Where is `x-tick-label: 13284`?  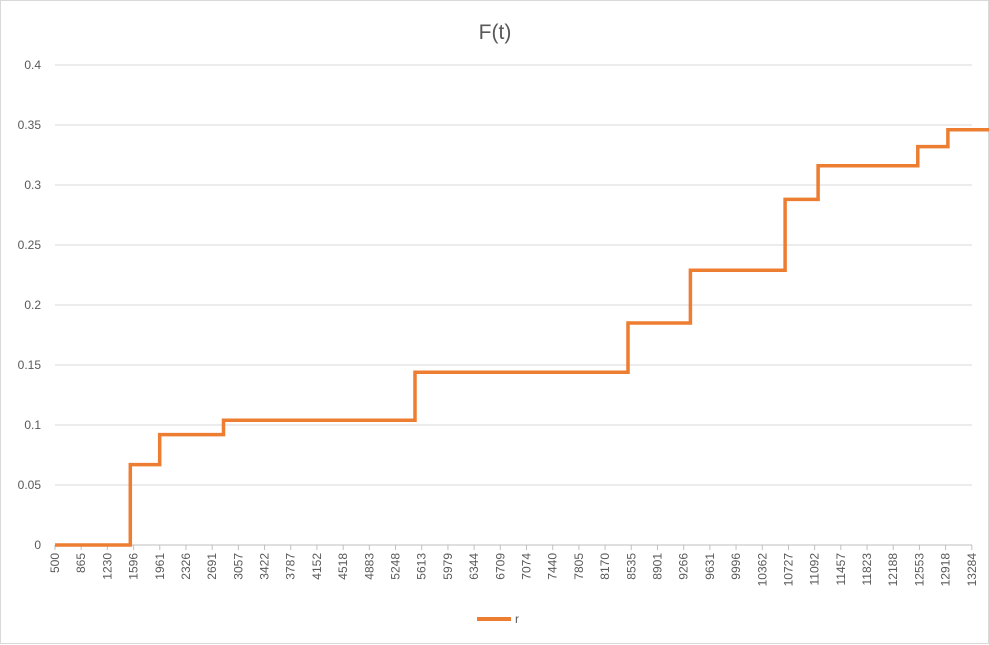 x-tick-label: 13284 is located at coordinates (972, 570).